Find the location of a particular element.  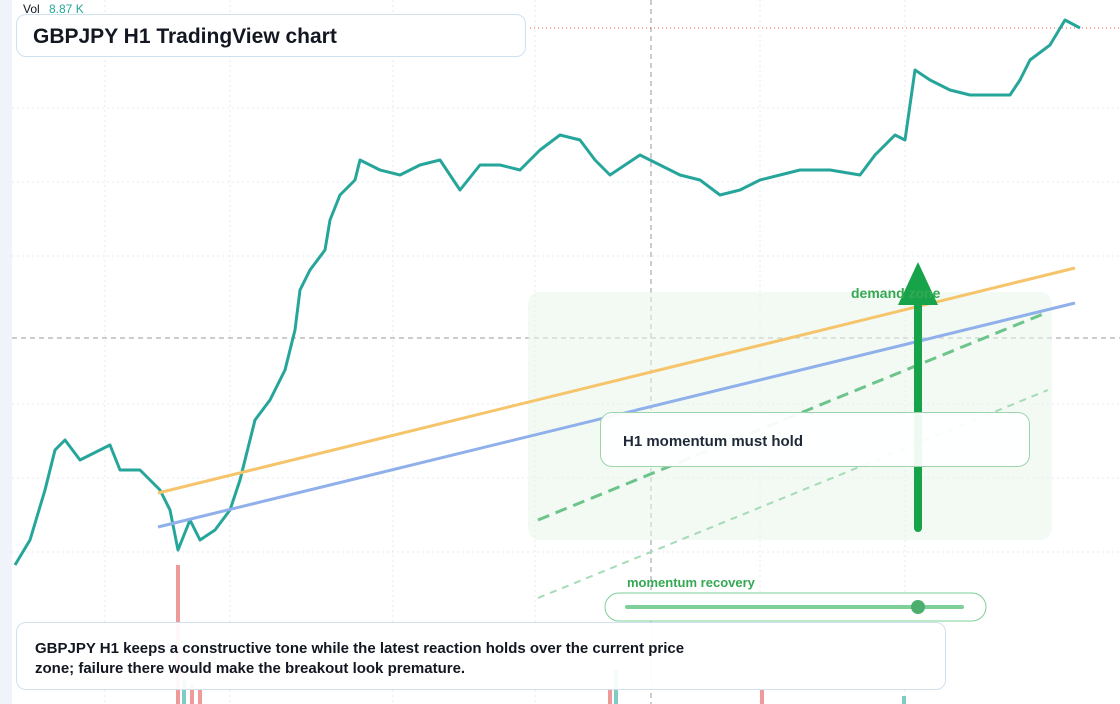

vol-label: Vol is located at coordinates (31, 9).